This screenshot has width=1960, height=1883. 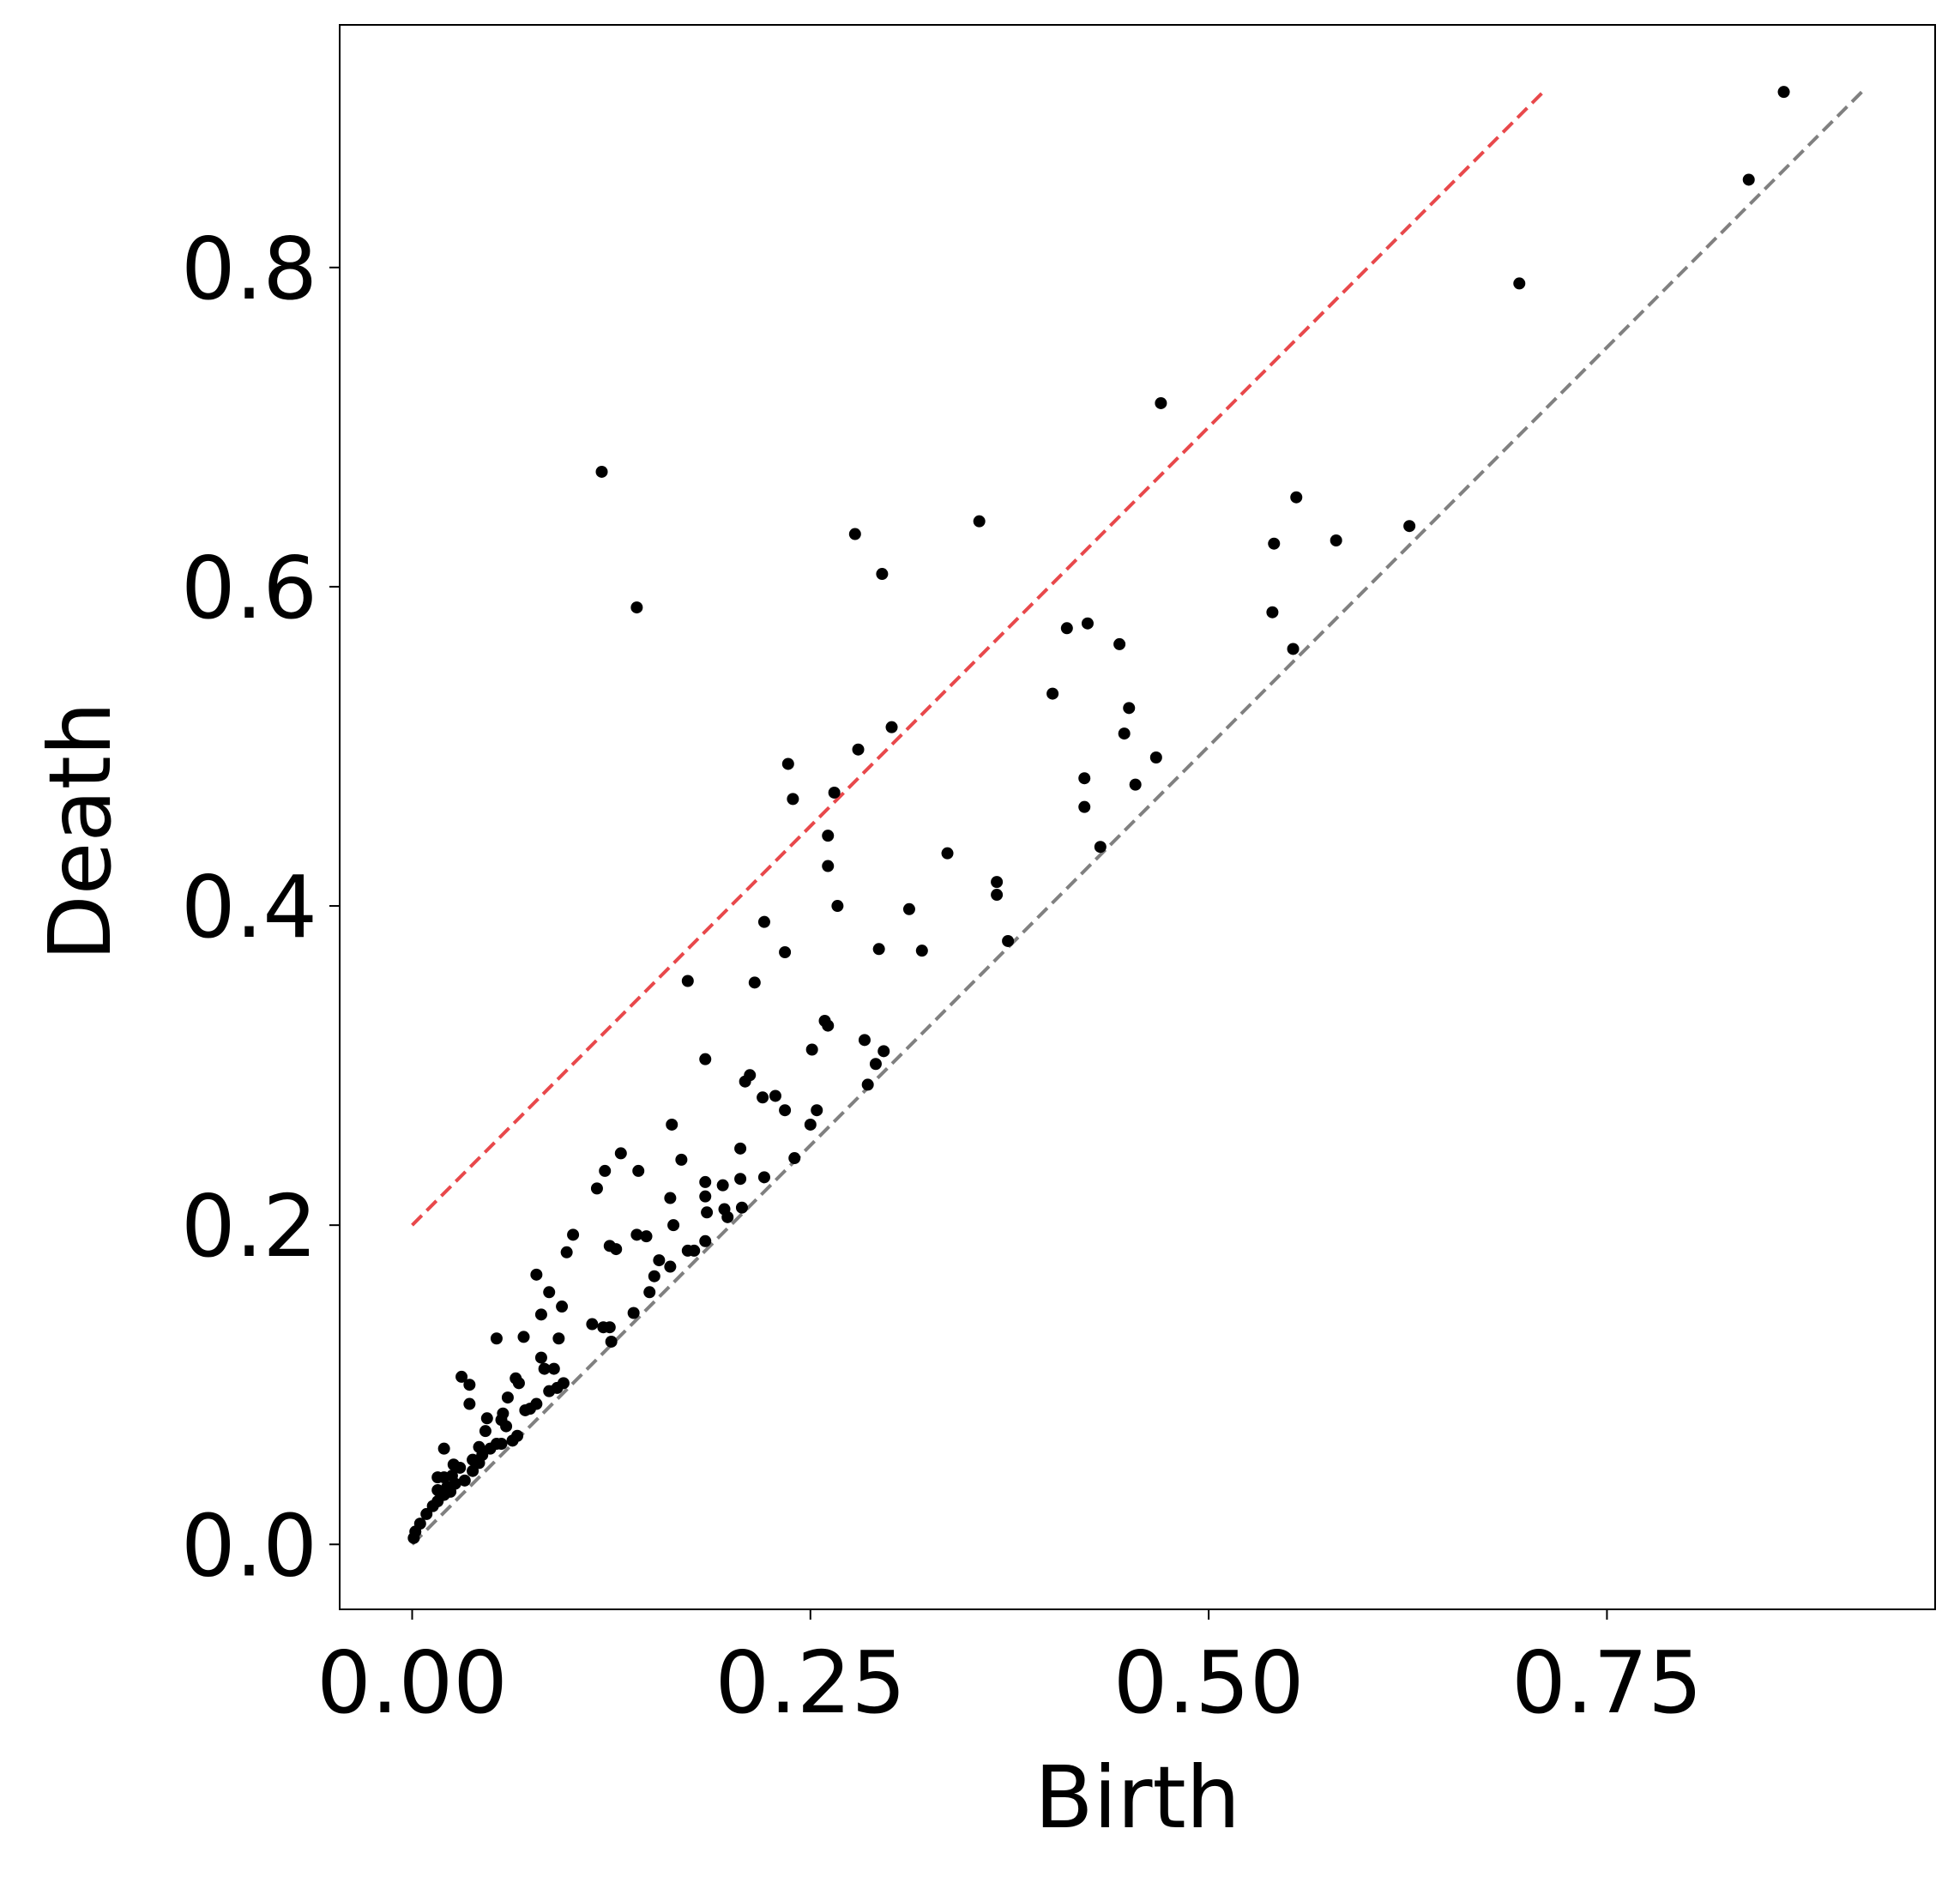 I want to click on x-tick-label: 0.00, so click(x=413, y=1683).